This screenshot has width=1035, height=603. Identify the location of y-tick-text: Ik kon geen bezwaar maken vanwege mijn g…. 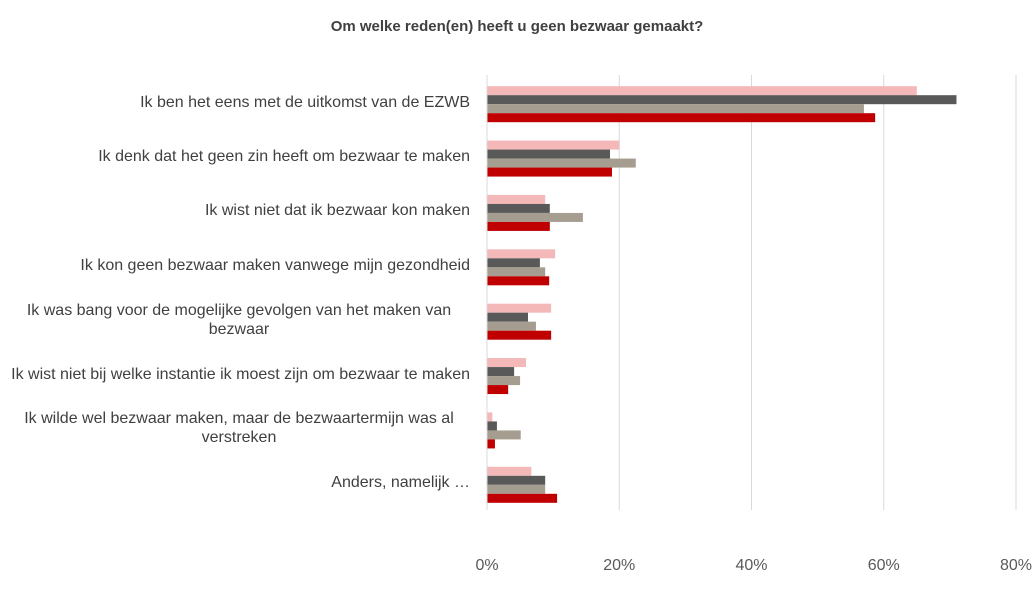
(275, 265).